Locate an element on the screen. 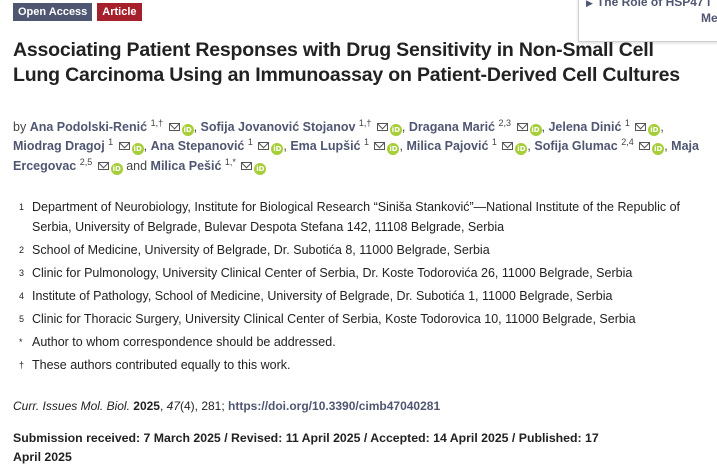 This screenshot has height=465, width=717. author-name: Jelena Dinić is located at coordinates (585, 127).